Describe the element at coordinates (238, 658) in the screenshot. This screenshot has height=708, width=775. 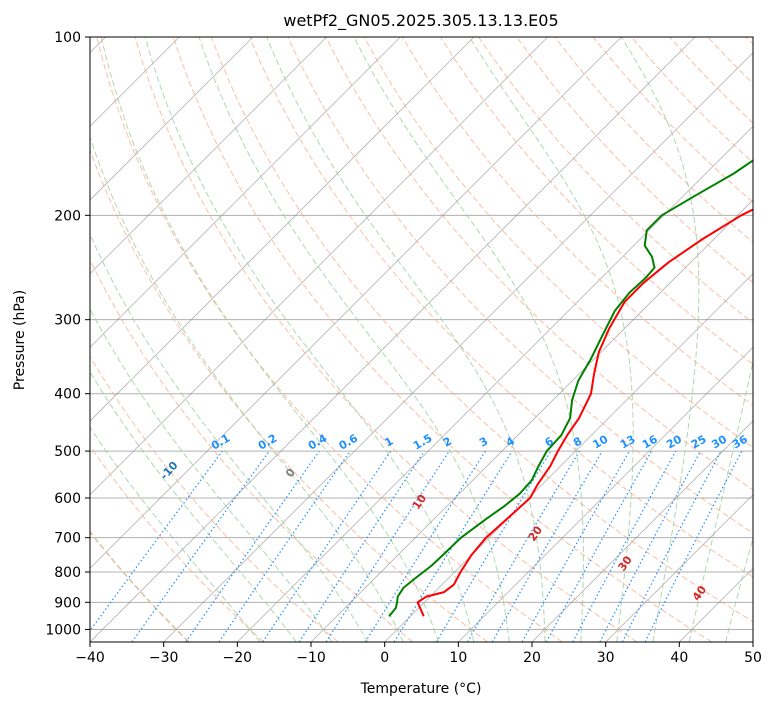
I see `x-tick-label: −20` at that location.